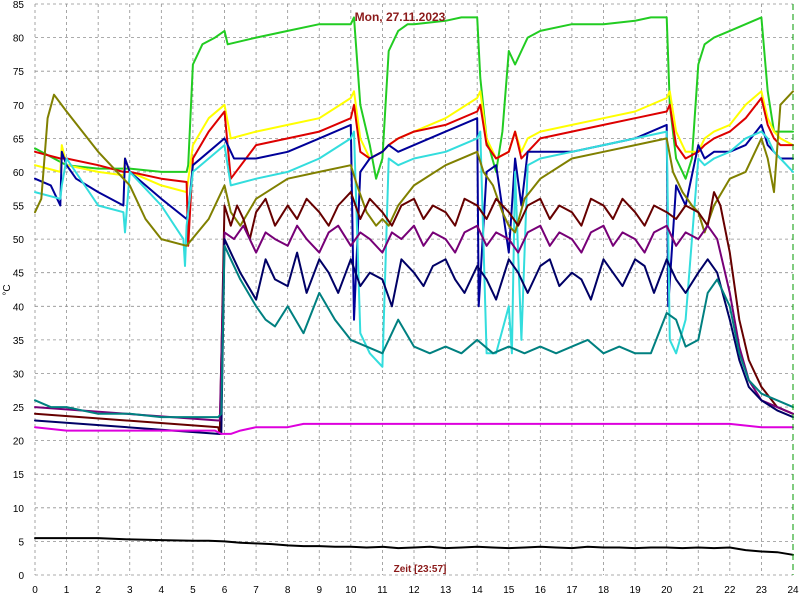  What do you see at coordinates (793, 590) in the screenshot?
I see `x-tick-label: 24` at bounding box center [793, 590].